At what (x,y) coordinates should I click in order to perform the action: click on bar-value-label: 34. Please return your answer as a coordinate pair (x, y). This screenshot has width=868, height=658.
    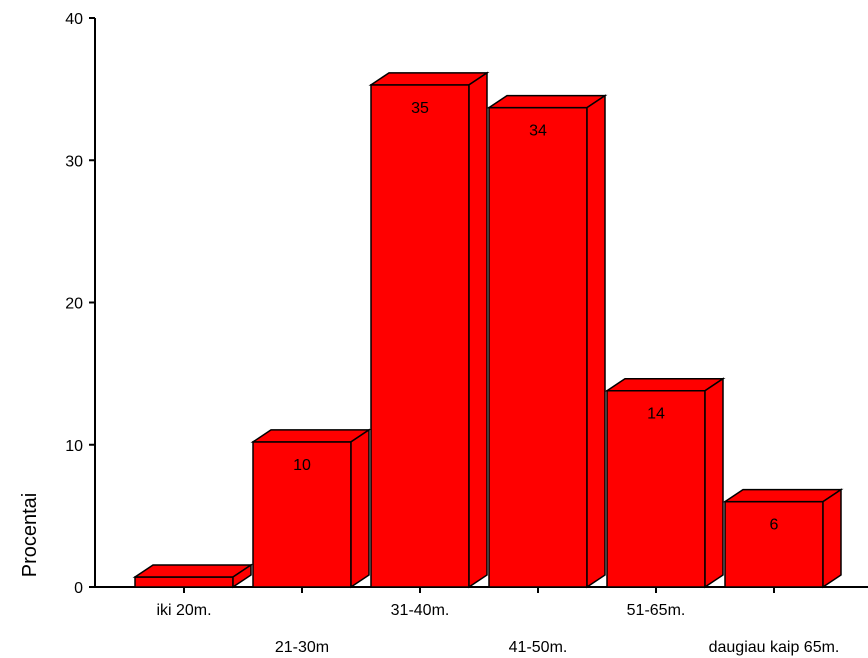
    Looking at the image, I should click on (538, 131).